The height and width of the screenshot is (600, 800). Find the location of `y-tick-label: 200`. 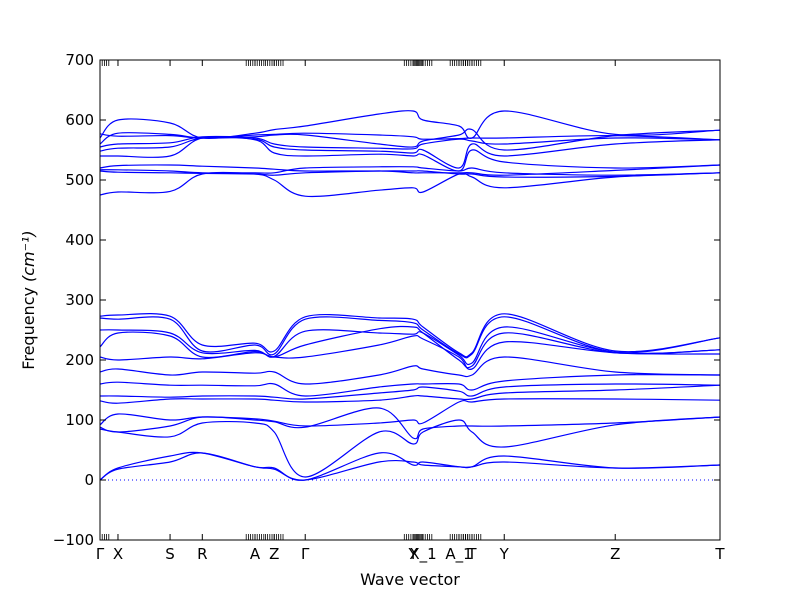

y-tick-label: 200 is located at coordinates (79, 360).